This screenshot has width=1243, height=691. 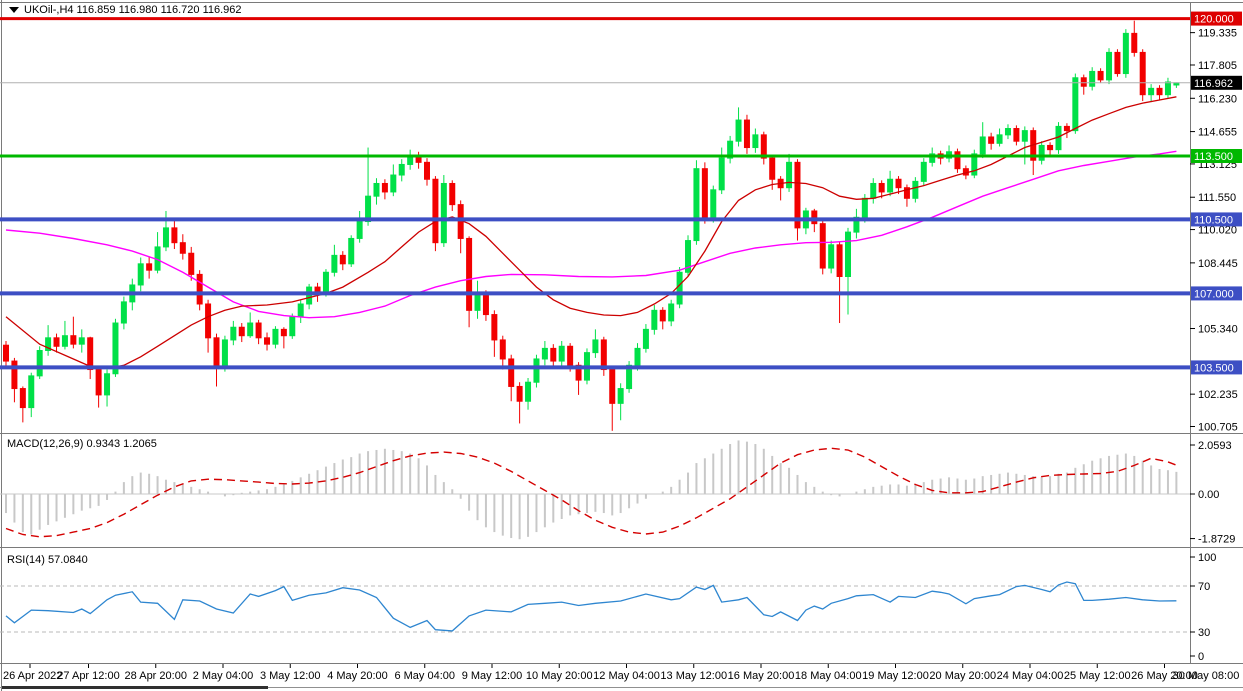 I want to click on price-badge-support-103.5-text: 103.500, so click(x=1214, y=368).